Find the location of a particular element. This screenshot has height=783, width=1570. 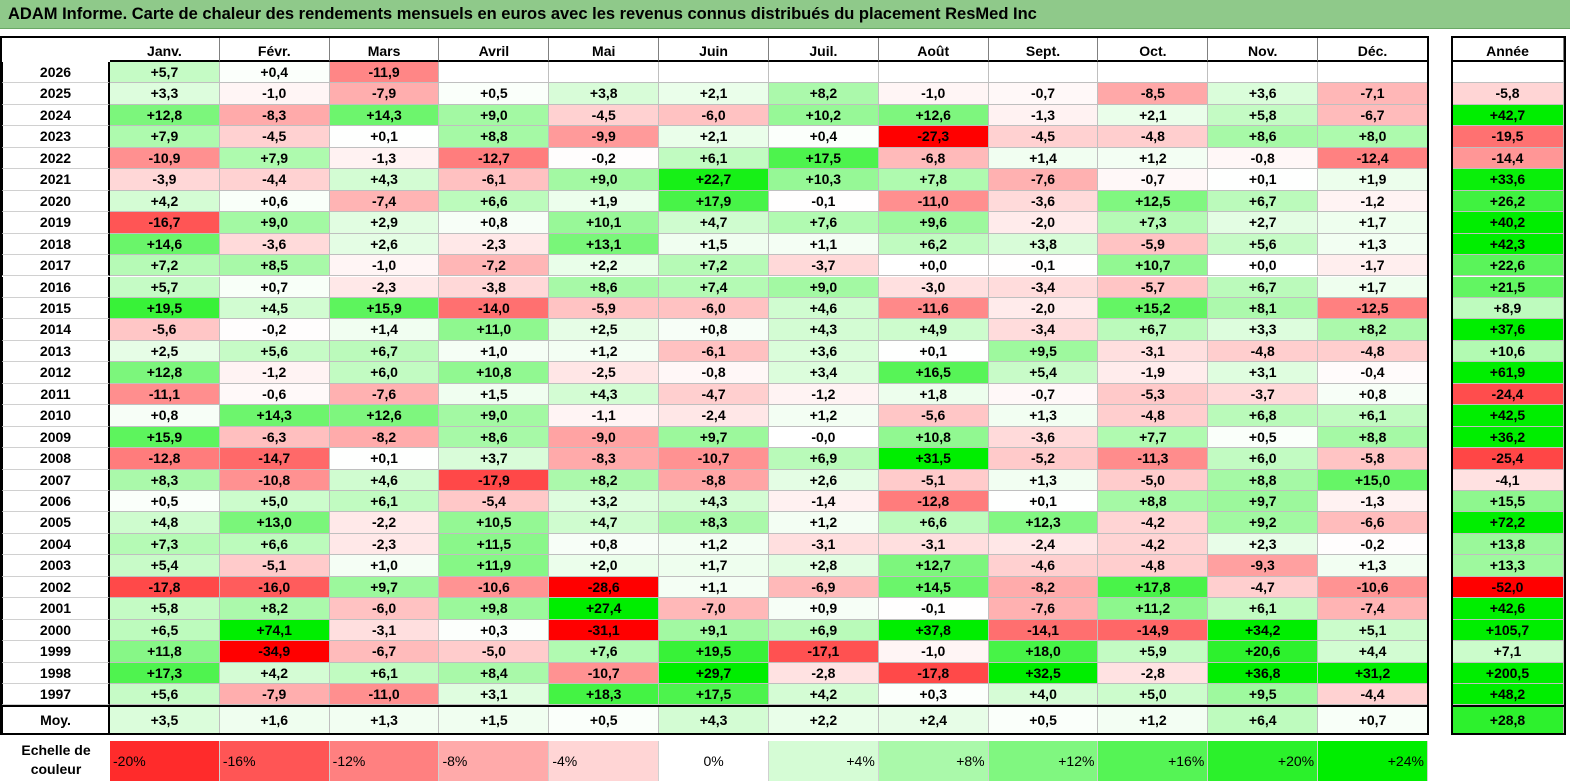

heatmap-cell: -5,6 is located at coordinates (933, 416).